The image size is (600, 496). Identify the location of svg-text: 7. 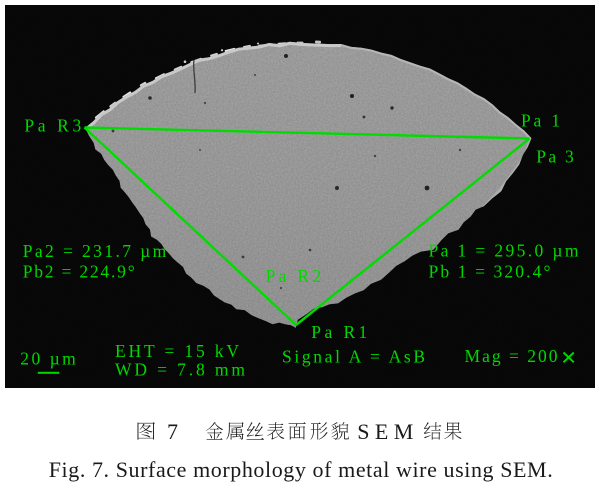
(172, 431).